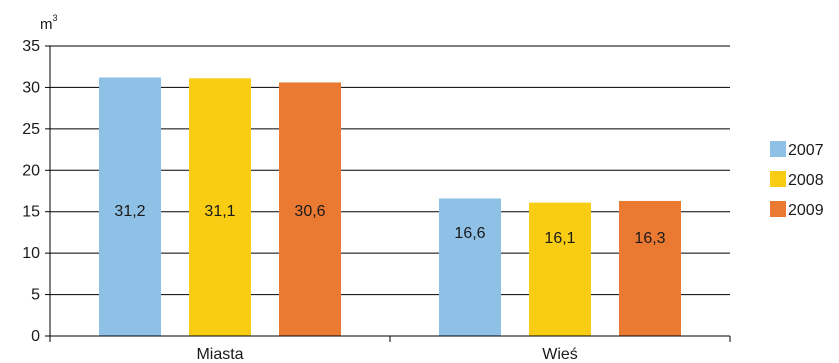 The width and height of the screenshot is (839, 363). What do you see at coordinates (386, 354) in the screenshot?
I see `category-labels: Miasta Wieś` at bounding box center [386, 354].